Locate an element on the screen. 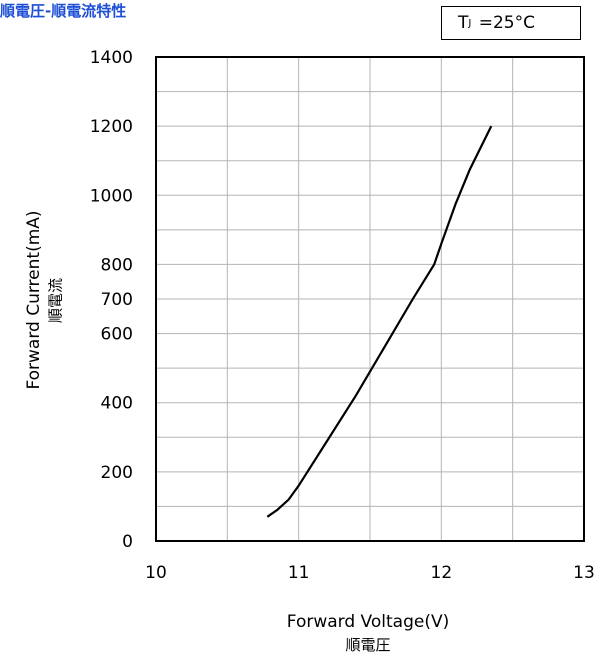 The height and width of the screenshot is (661, 596). x-axis-label: Forward Voltage(V) is located at coordinates (368, 622).